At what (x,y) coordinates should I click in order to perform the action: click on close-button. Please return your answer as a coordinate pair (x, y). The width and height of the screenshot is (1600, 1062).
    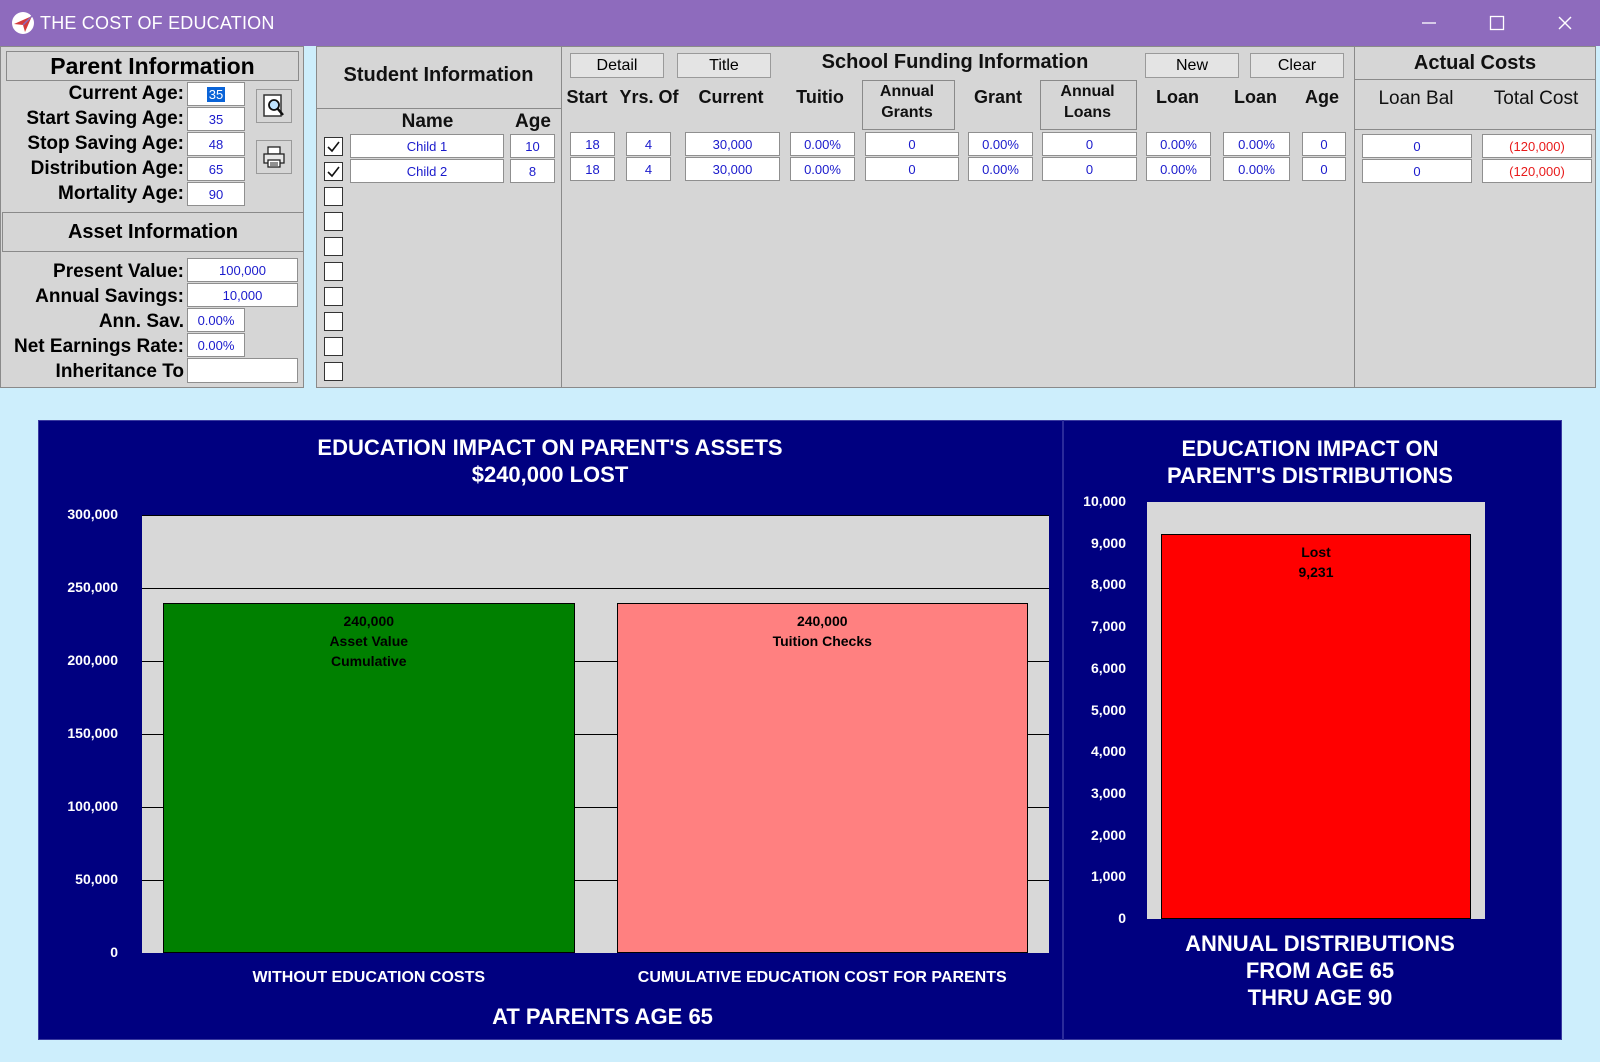
    Looking at the image, I should click on (1565, 23).